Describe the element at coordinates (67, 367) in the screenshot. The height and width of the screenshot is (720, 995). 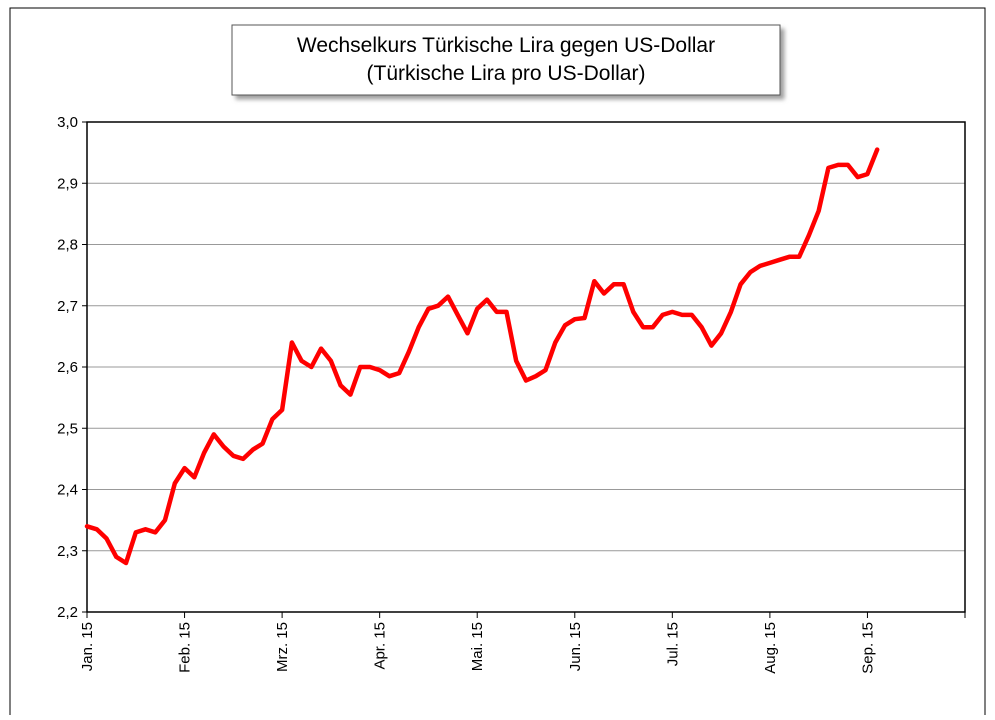
I see `y-tick-label: 2,6` at that location.